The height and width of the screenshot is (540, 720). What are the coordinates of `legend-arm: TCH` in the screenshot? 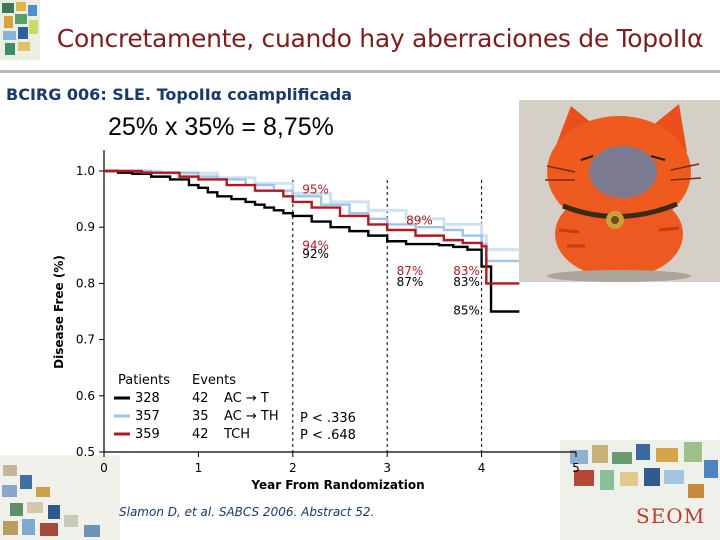 It's located at (236, 434).